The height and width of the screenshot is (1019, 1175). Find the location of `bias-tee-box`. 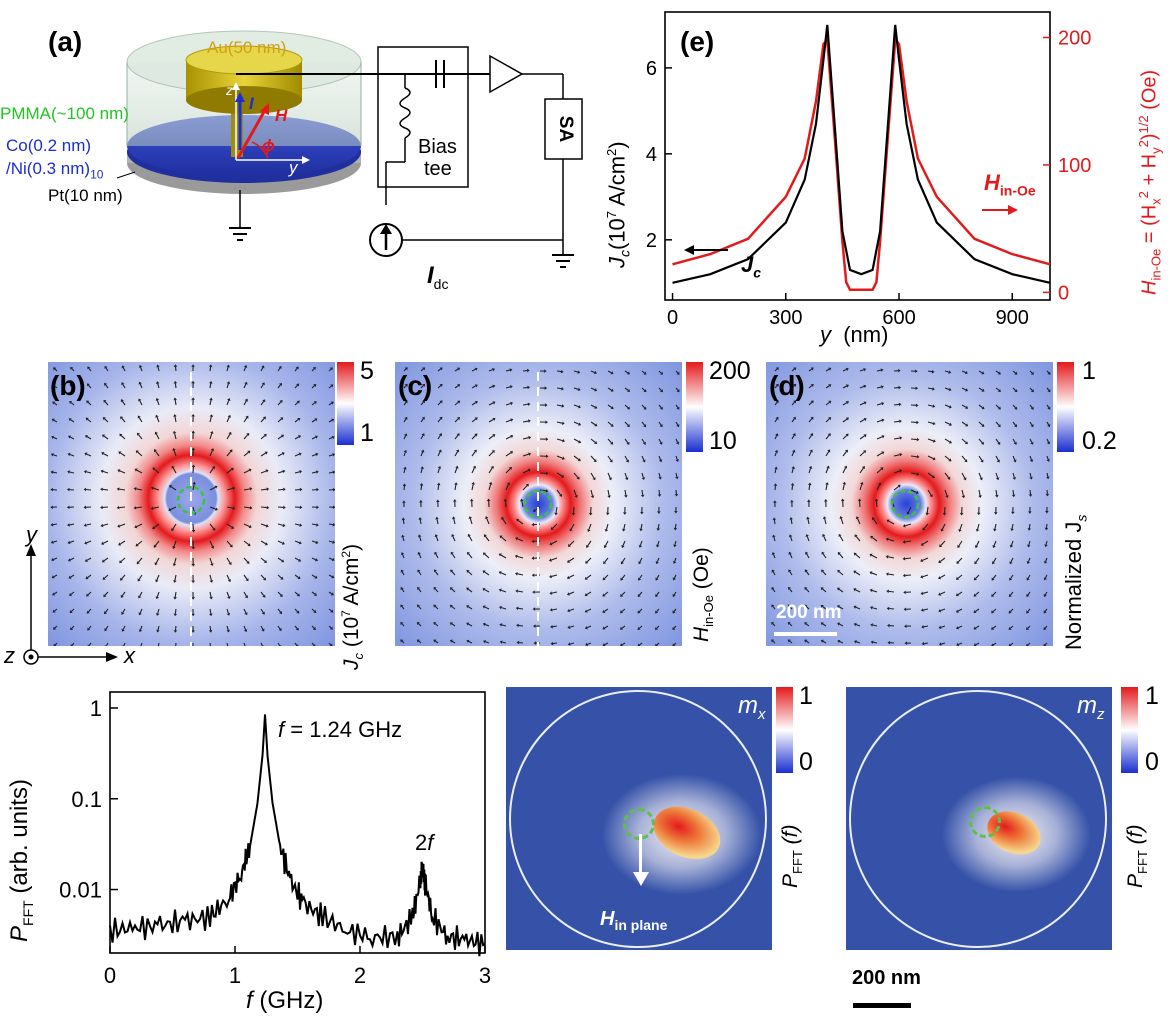

bias-tee-box is located at coordinates (423, 117).